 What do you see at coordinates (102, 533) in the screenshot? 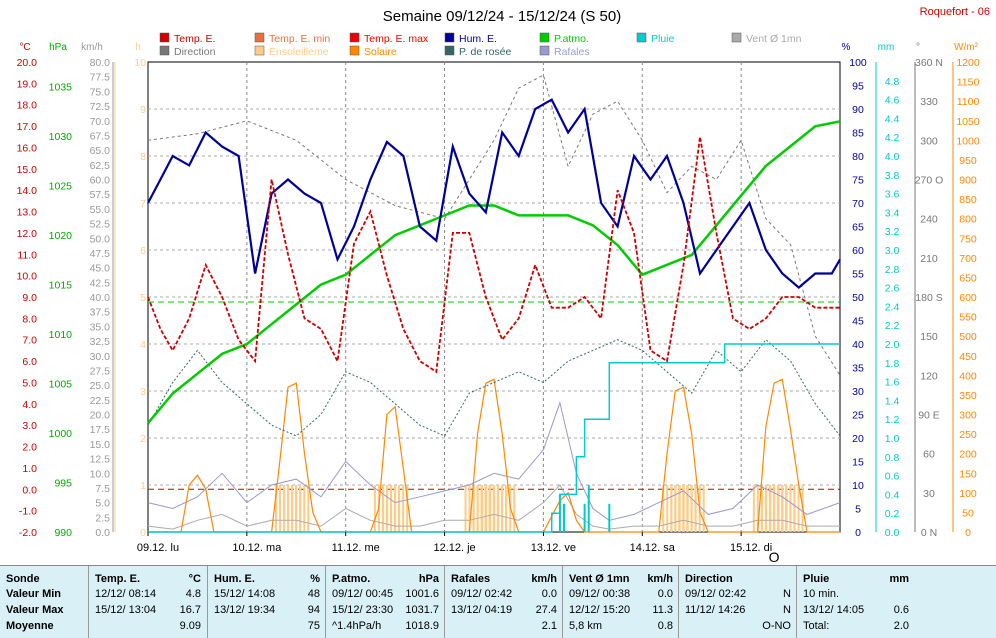
I see `wind-tick: 0.0` at bounding box center [102, 533].